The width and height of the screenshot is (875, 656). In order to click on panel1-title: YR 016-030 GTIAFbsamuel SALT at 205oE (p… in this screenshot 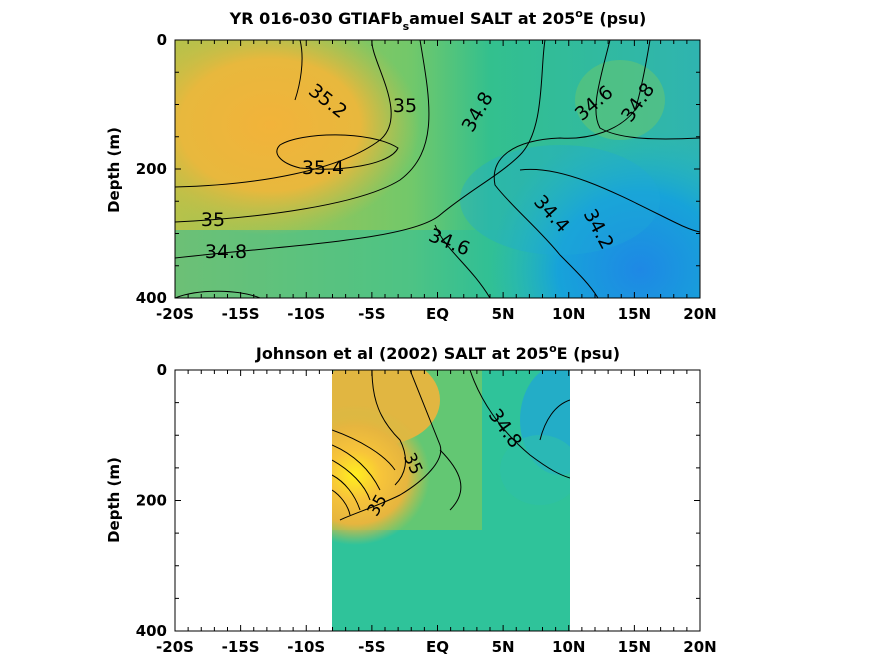, I will do `click(438, 20)`.